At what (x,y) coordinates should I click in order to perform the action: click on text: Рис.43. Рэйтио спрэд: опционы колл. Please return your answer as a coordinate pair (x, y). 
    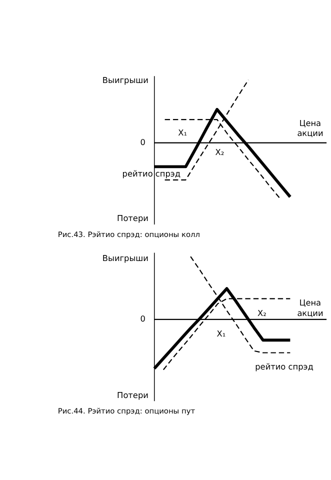
    Looking at the image, I should click on (129, 234).